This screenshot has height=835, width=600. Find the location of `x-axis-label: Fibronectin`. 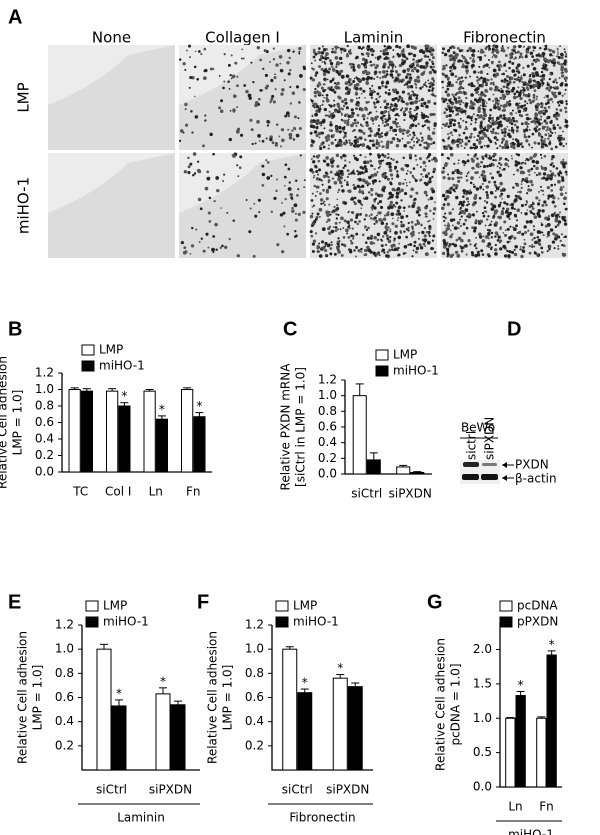

x-axis-label: Fibronectin is located at coordinates (322, 818).